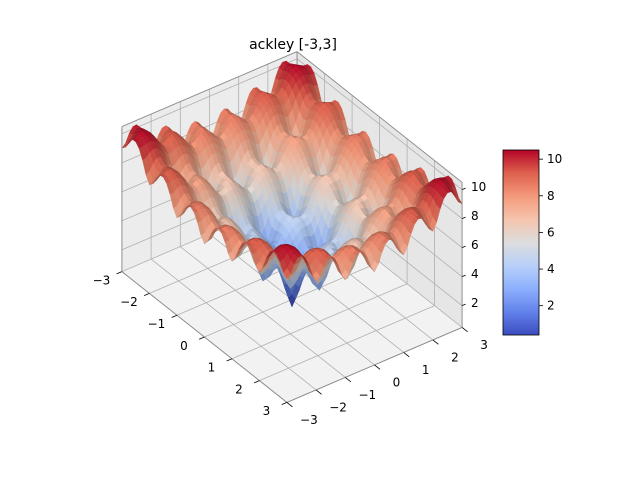 This screenshot has width=640, height=480. What do you see at coordinates (129, 302) in the screenshot?
I see `x-tick-label: −2` at bounding box center [129, 302].